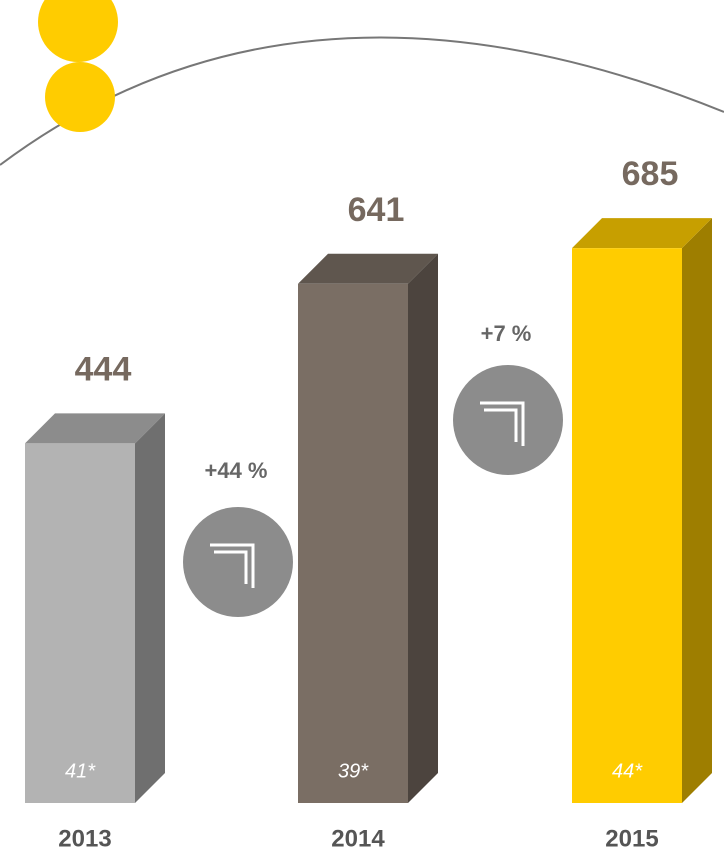  I want to click on growth-label: +7 %, so click(506, 333).